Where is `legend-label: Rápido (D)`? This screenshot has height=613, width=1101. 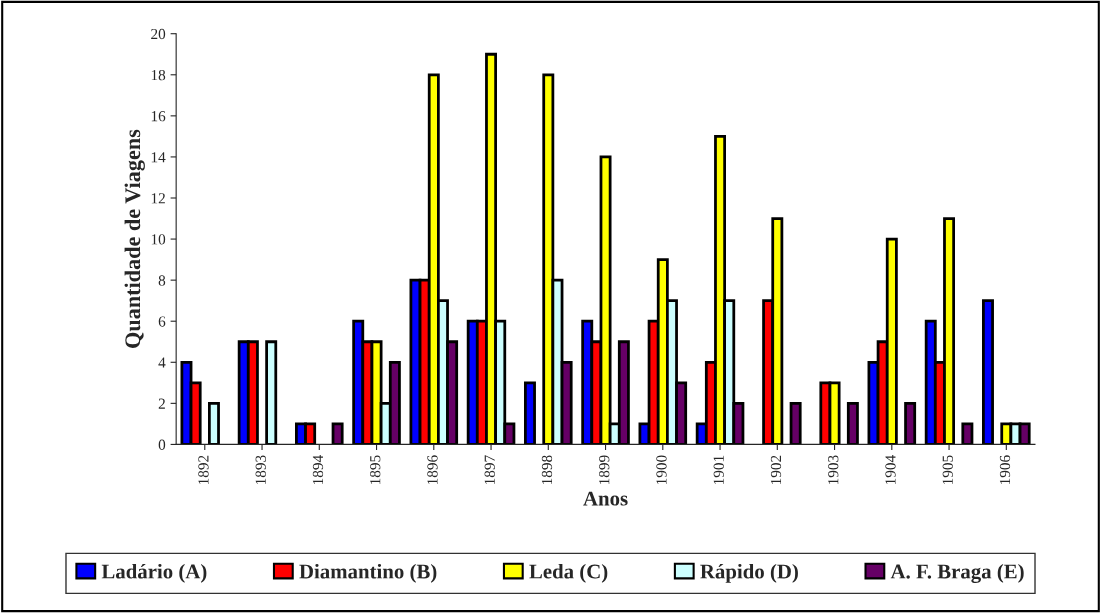
legend-label: Rápido (D) is located at coordinates (749, 573).